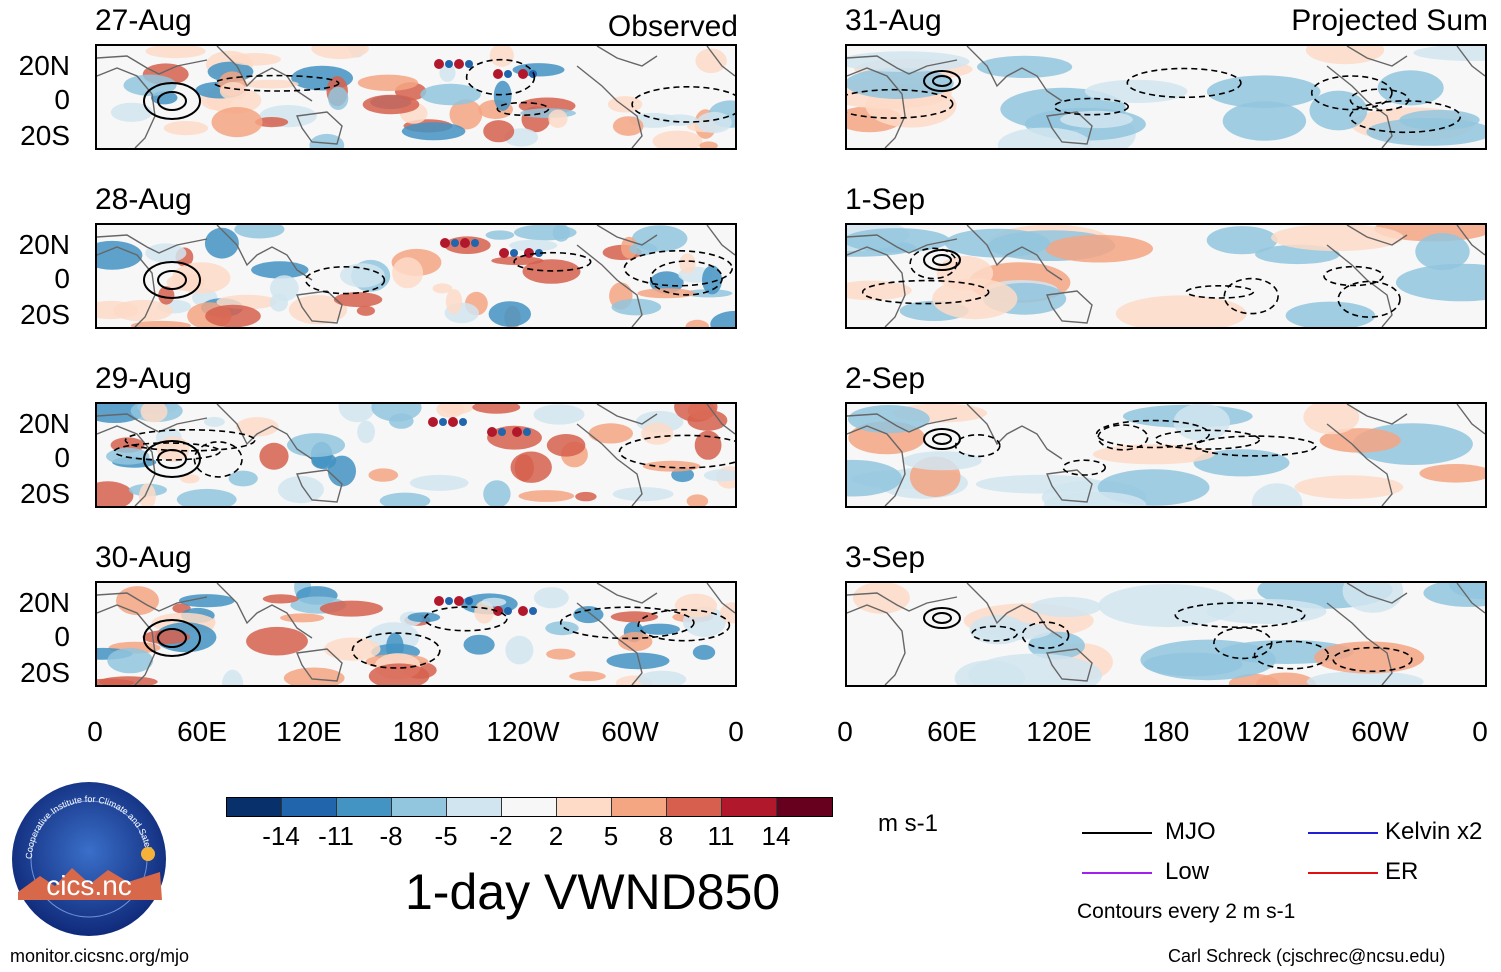 The height and width of the screenshot is (972, 1501). Describe the element at coordinates (952, 731) in the screenshot. I see `lon-label: 60E` at that location.